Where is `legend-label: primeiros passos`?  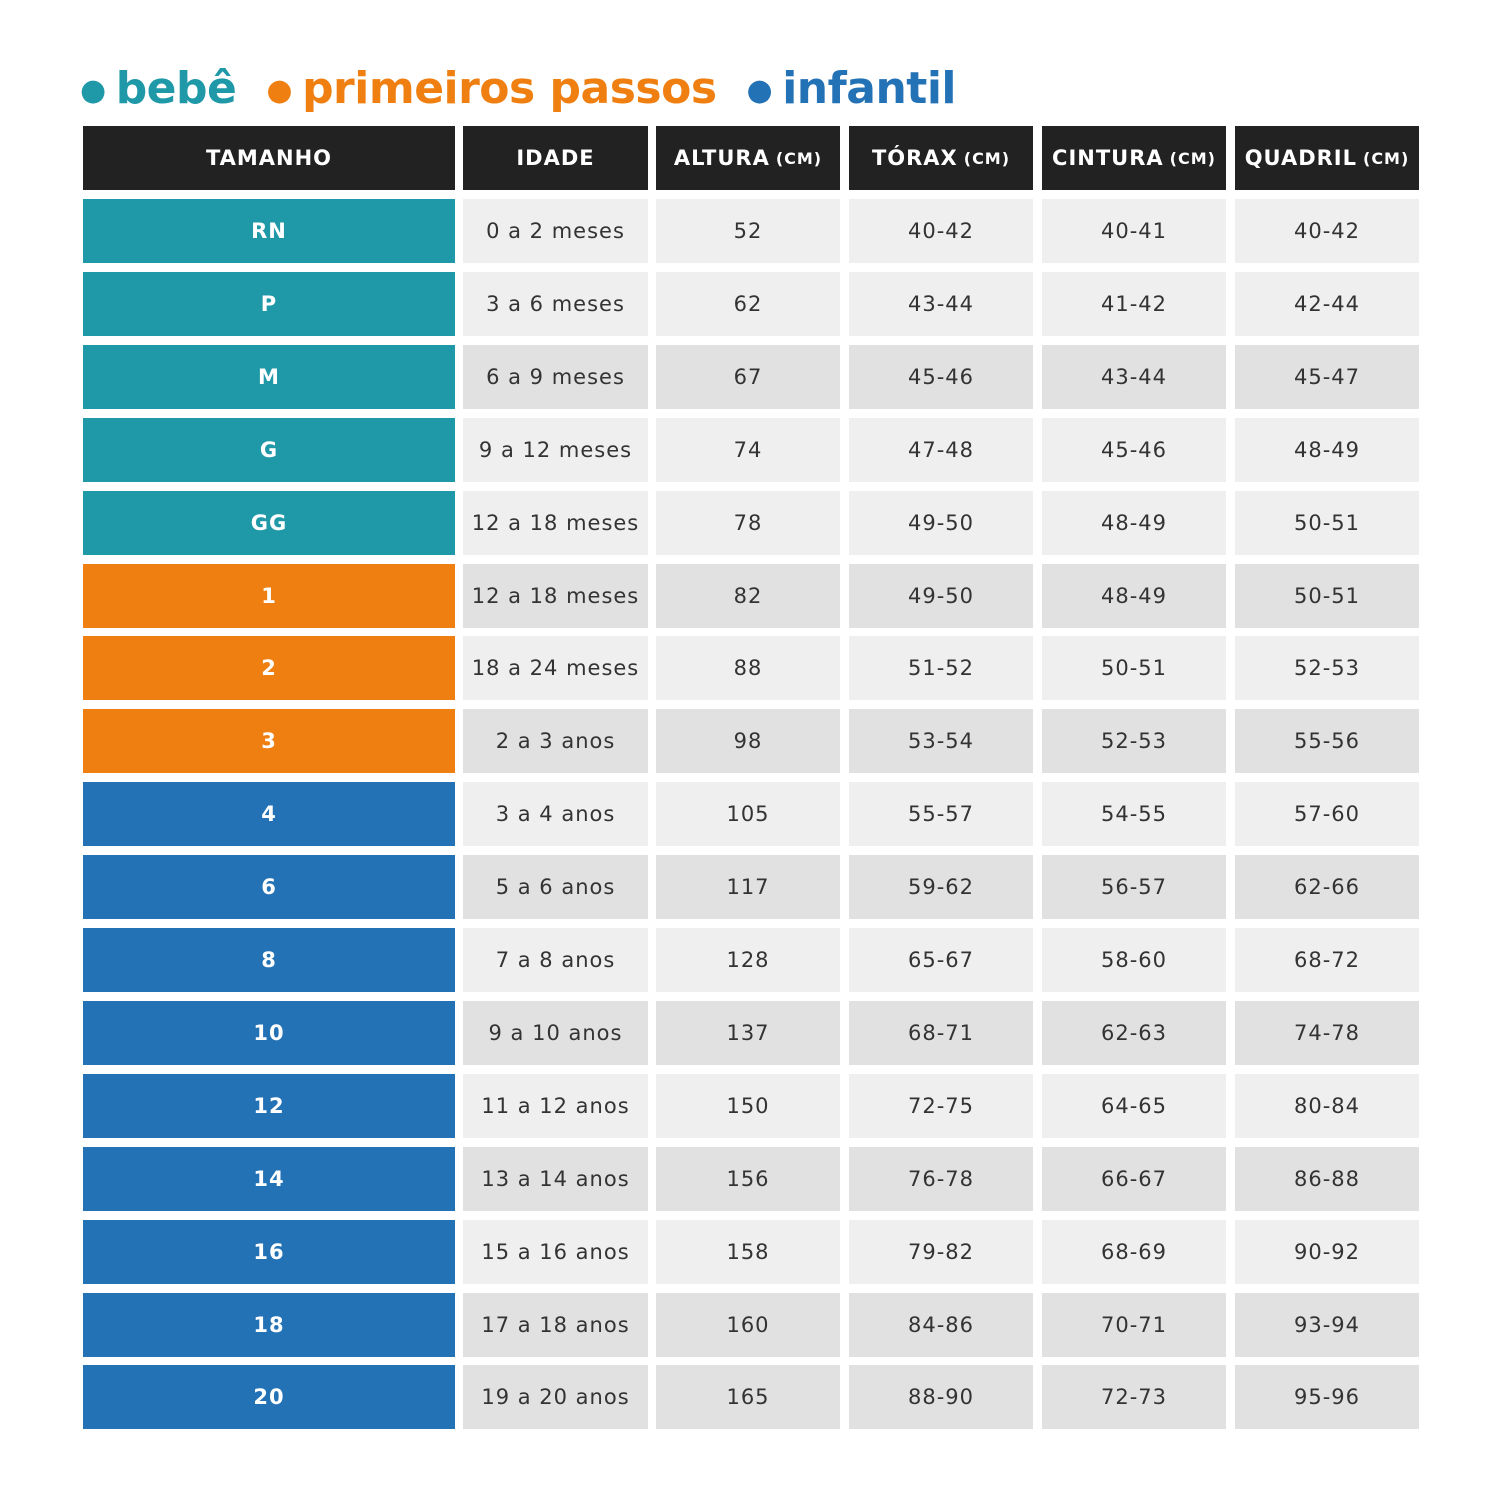 legend-label: primeiros passos is located at coordinates (509, 88).